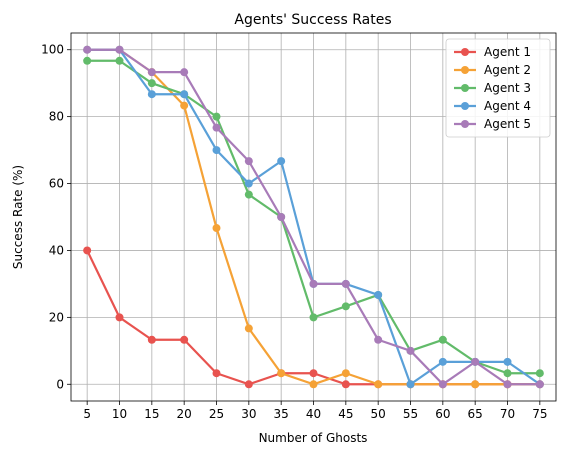  Describe the element at coordinates (539, 414) in the screenshot. I see `x-tick-label: 75` at that location.